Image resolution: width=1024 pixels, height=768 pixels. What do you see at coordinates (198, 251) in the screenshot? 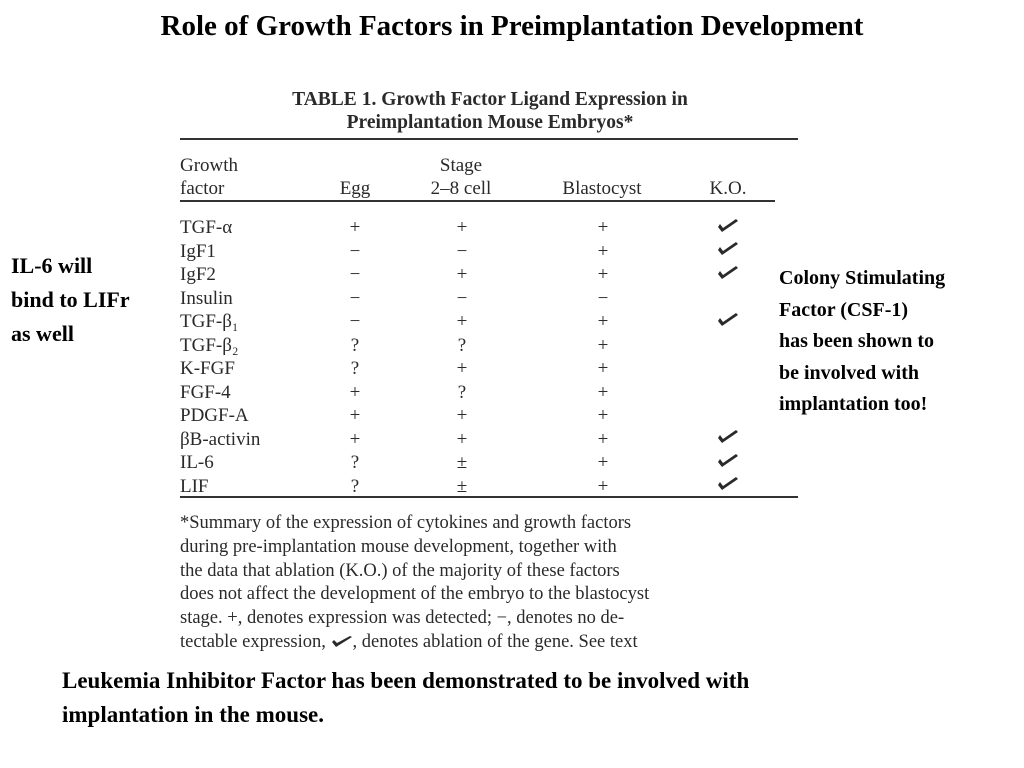
I see `growth-factor-cell: IgF1` at bounding box center [198, 251].